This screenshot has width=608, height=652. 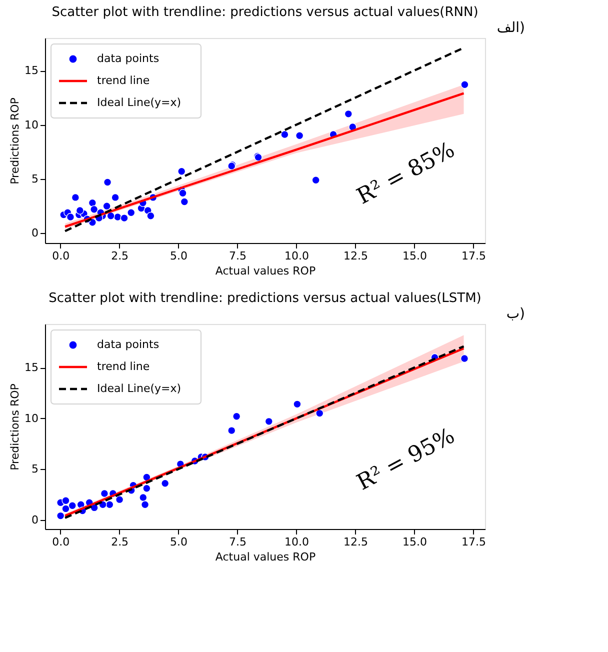 What do you see at coordinates (265, 298) in the screenshot?
I see `chart-title: Scatter plot with trendline: predictions versus actual values(LSTM)` at bounding box center [265, 298].